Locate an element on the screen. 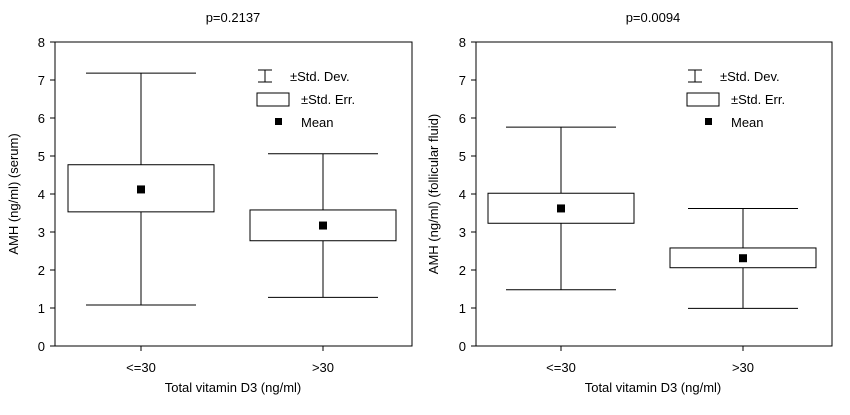 Image resolution: width=850 pixels, height=415 pixels. y-axis-title: AMH (ng/ml) (follicular fluid) is located at coordinates (433, 194).